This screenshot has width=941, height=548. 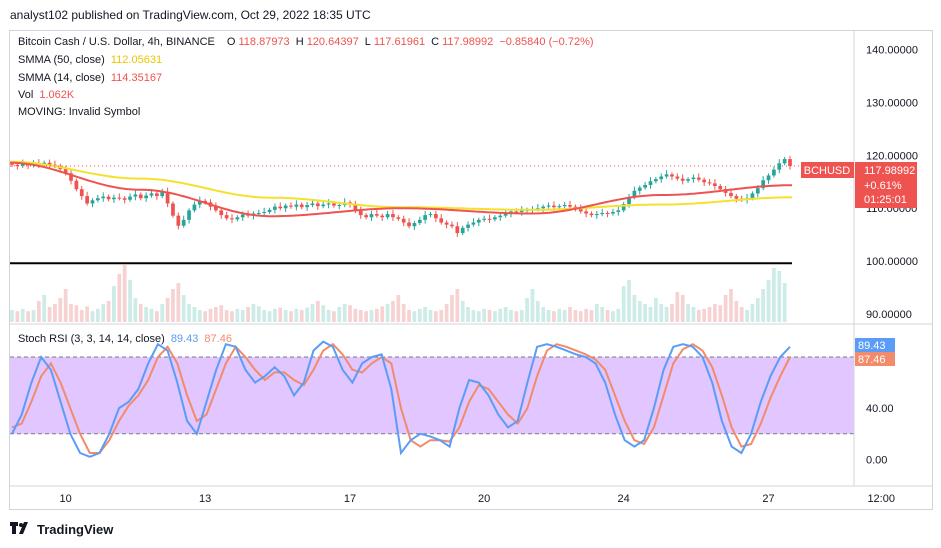 I want to click on legend-moving: MOVING: Invalid Symbol, so click(x=80, y=112).